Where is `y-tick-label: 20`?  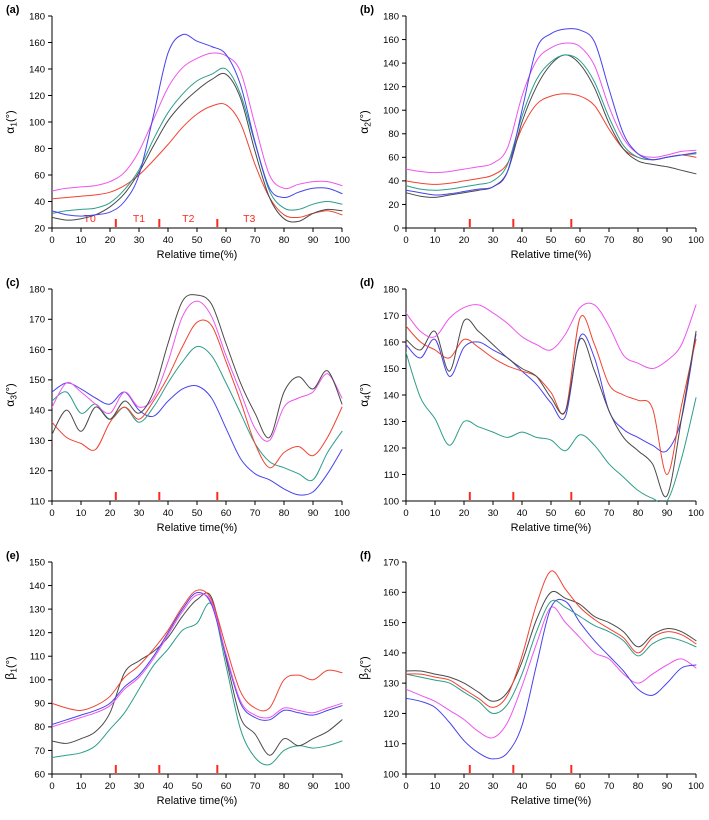
y-tick-label: 20 is located at coordinates (393, 205).